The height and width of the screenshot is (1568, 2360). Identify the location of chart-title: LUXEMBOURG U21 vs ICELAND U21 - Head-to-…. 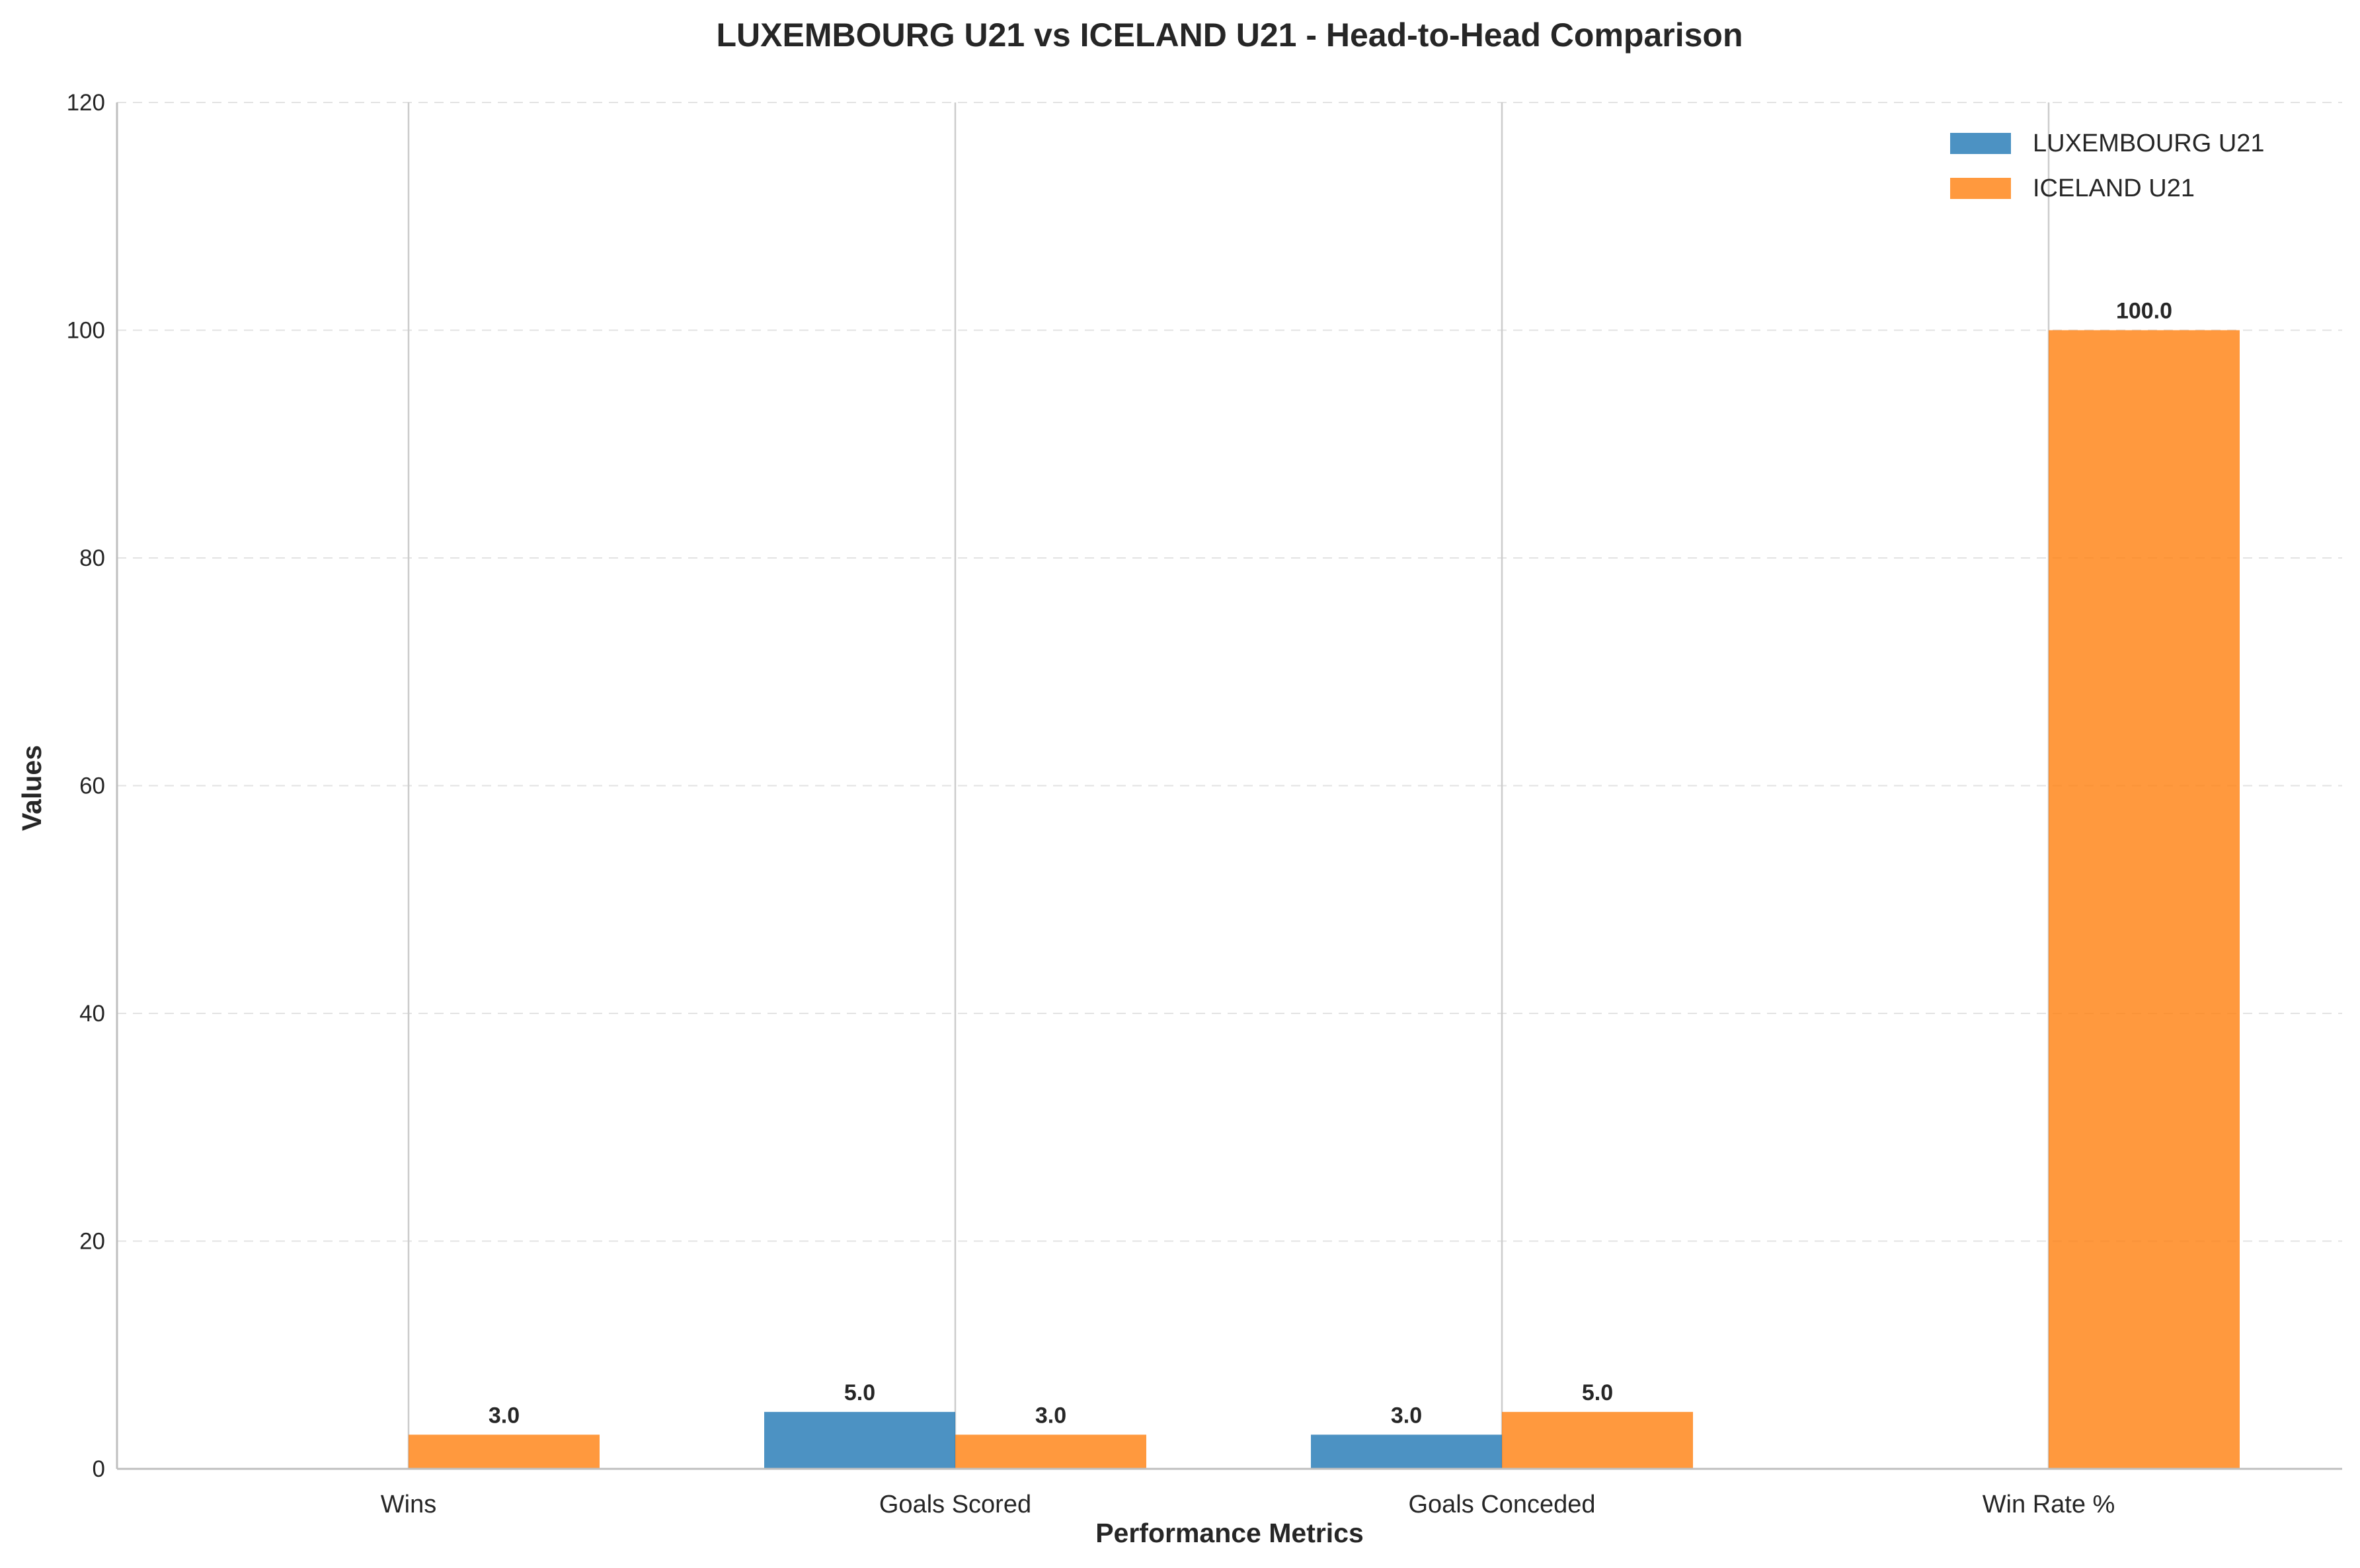
(1229, 35).